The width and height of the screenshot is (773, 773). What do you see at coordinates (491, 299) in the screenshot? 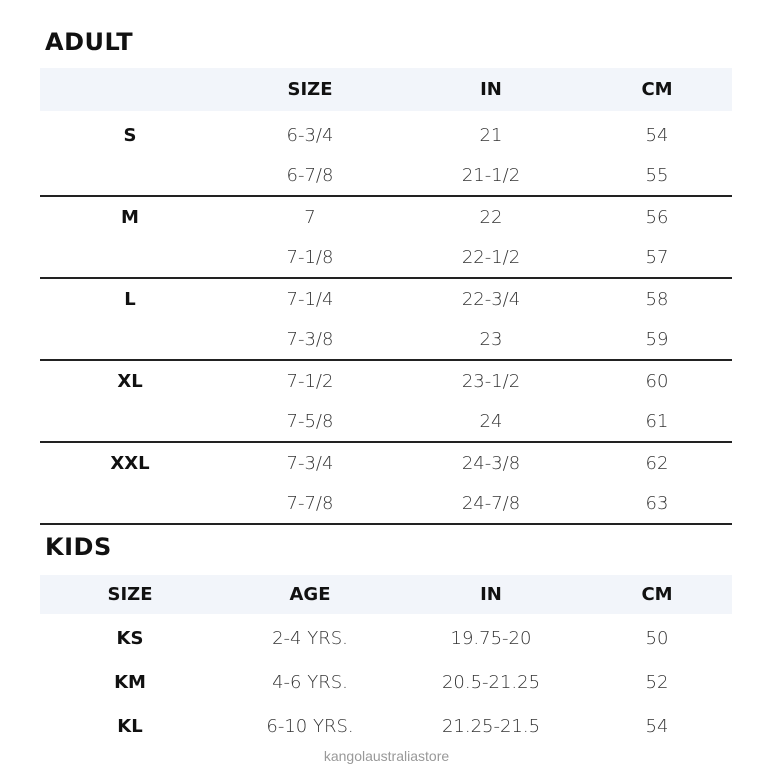
I see `inches-cell: 22-3/4` at bounding box center [491, 299].